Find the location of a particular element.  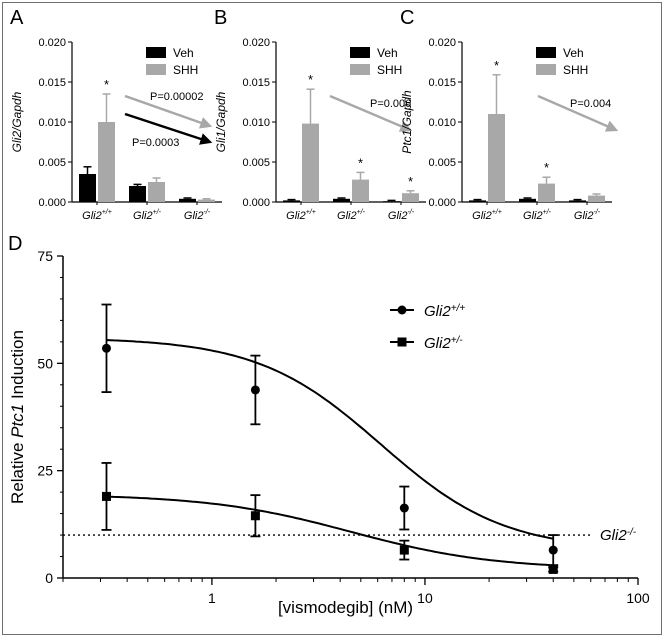

y-axis-label: Gli1/Gapdh is located at coordinates (221, 121).